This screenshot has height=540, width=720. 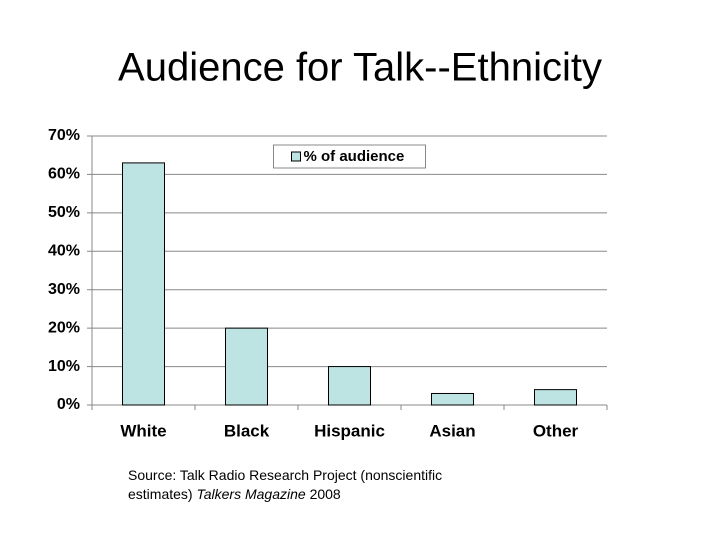 I want to click on legend-box, so click(x=349, y=156).